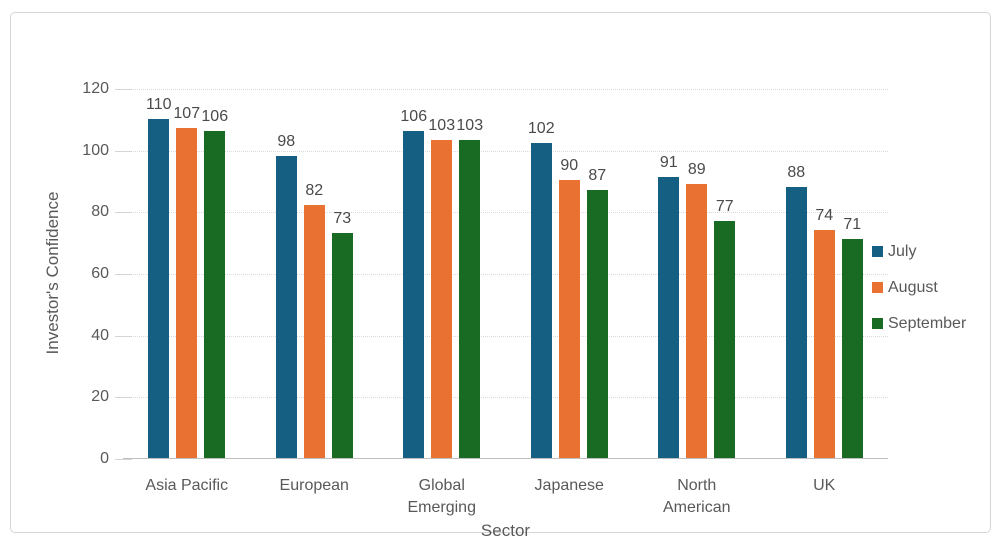  I want to click on legend: July August September, so click(919, 287).